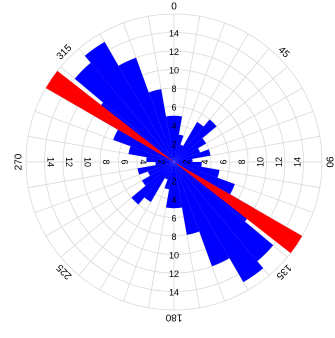 This screenshot has width=335, height=338. I want to click on angle-tick-label: 0, so click(174, 7).